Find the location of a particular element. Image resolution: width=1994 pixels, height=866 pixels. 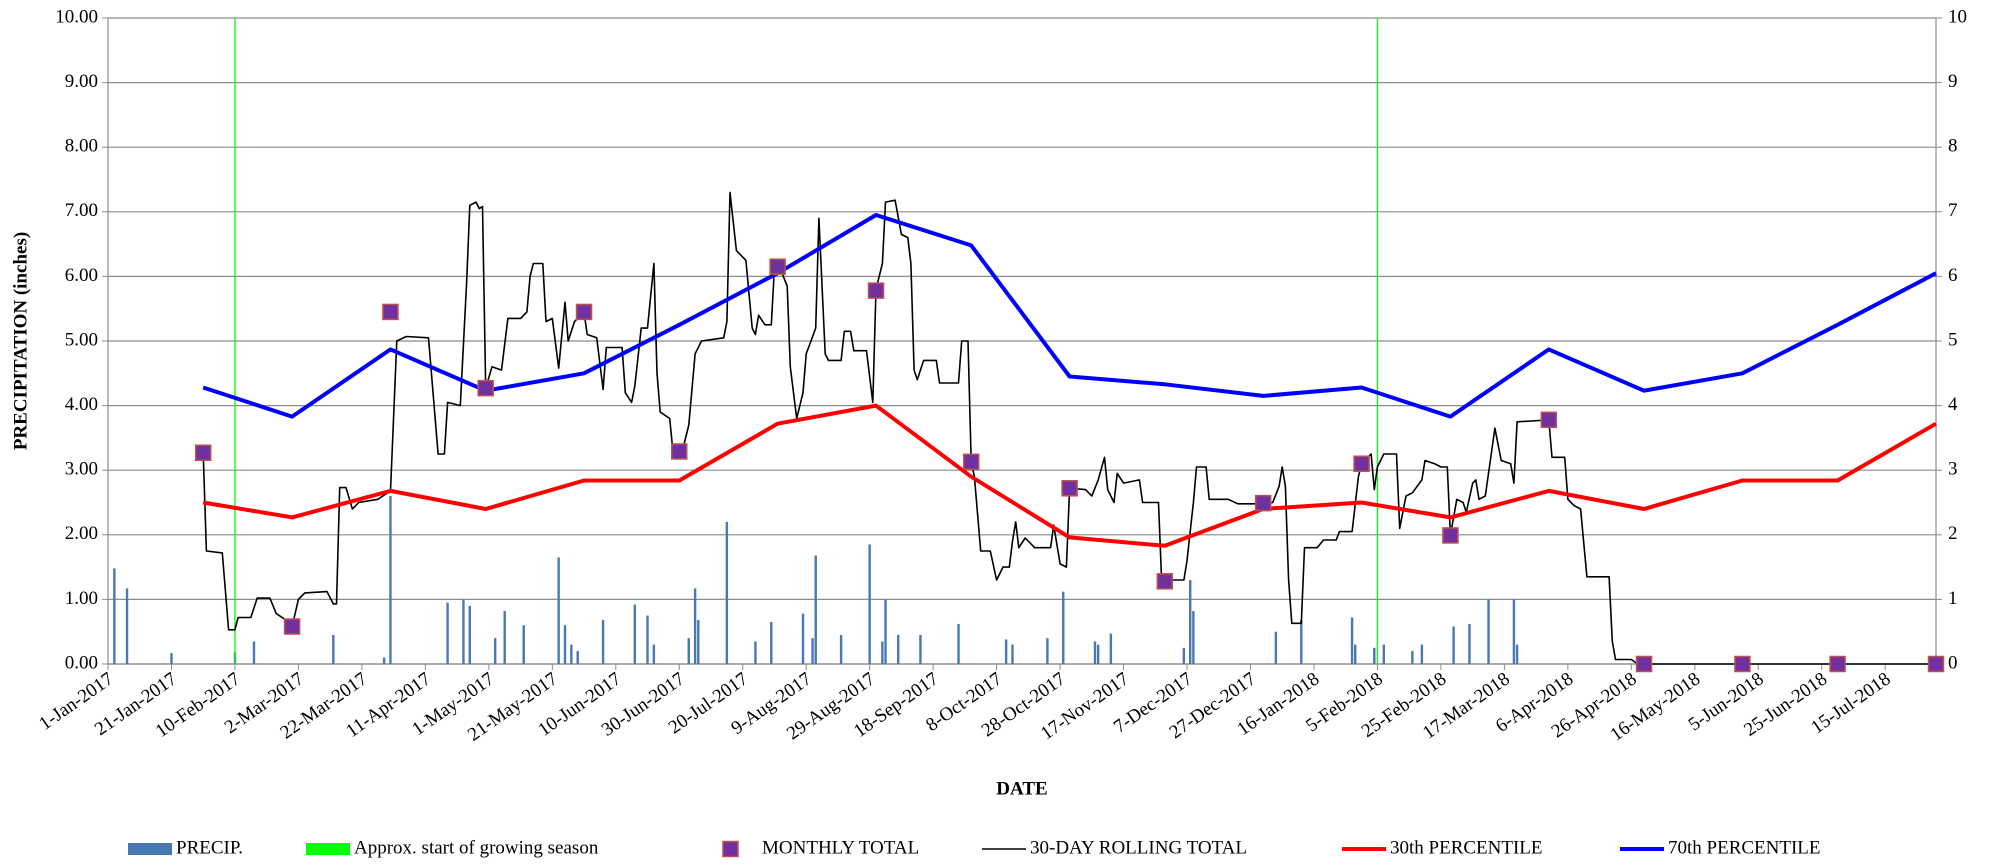

y2-tick-label: 5 is located at coordinates (1953, 339).